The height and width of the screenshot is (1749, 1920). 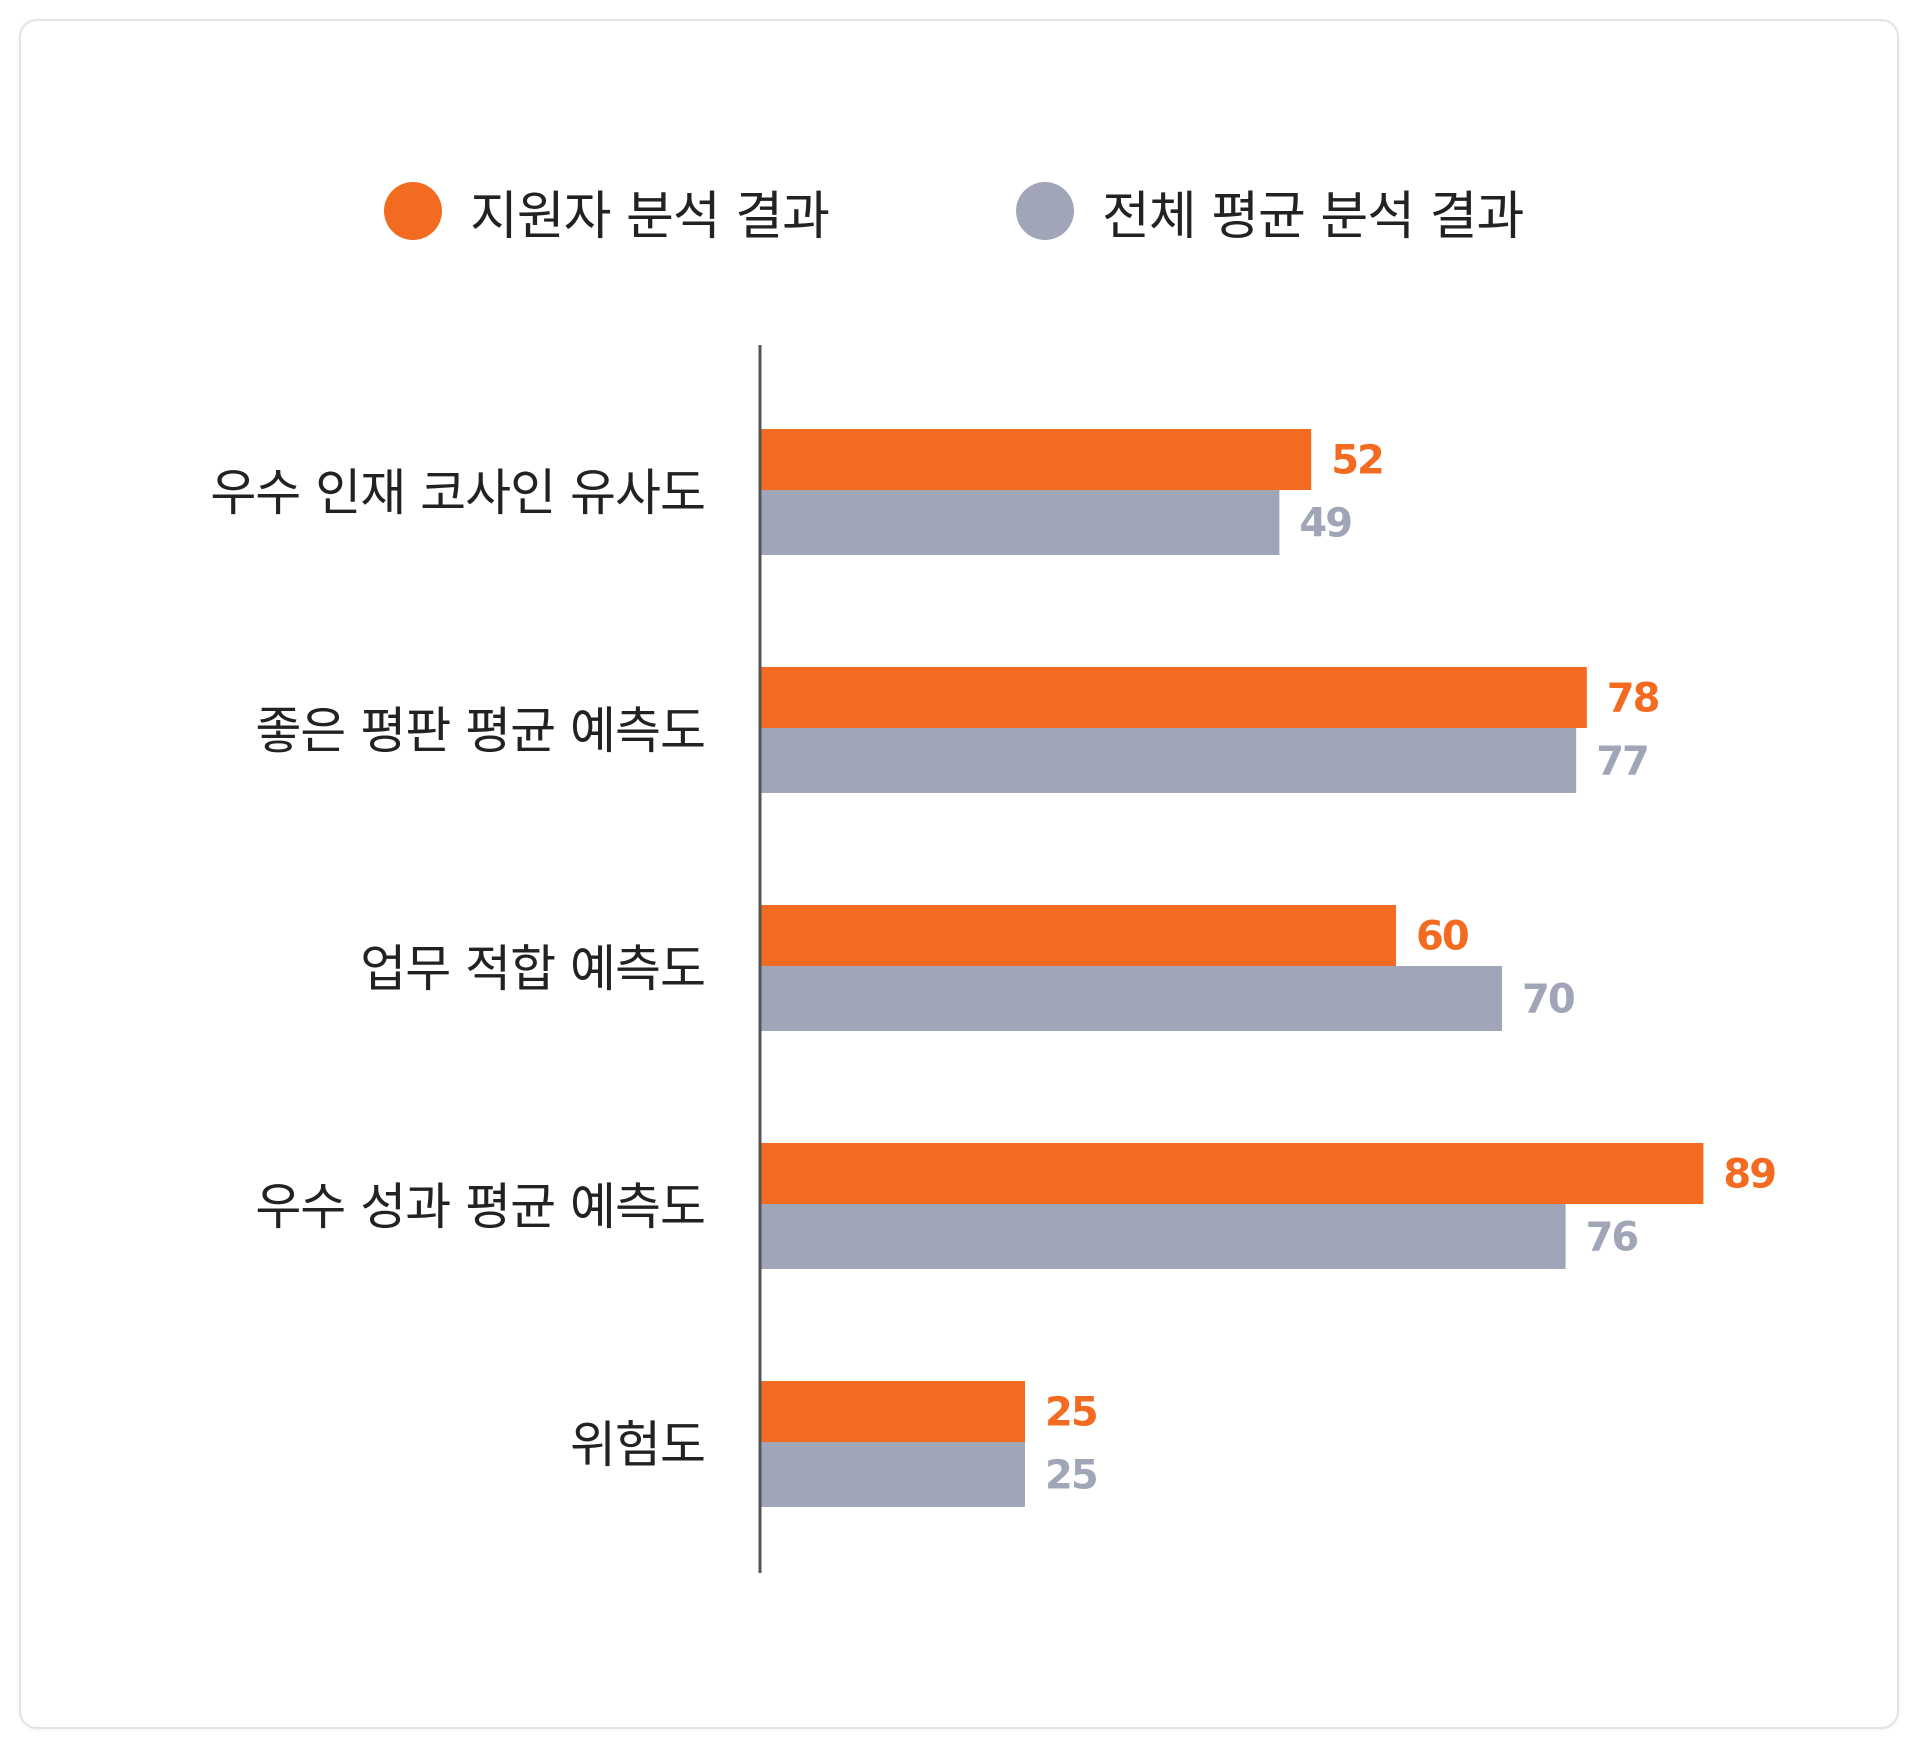 I want to click on value-label-applicant-4: 25, so click(x=1071, y=1413).